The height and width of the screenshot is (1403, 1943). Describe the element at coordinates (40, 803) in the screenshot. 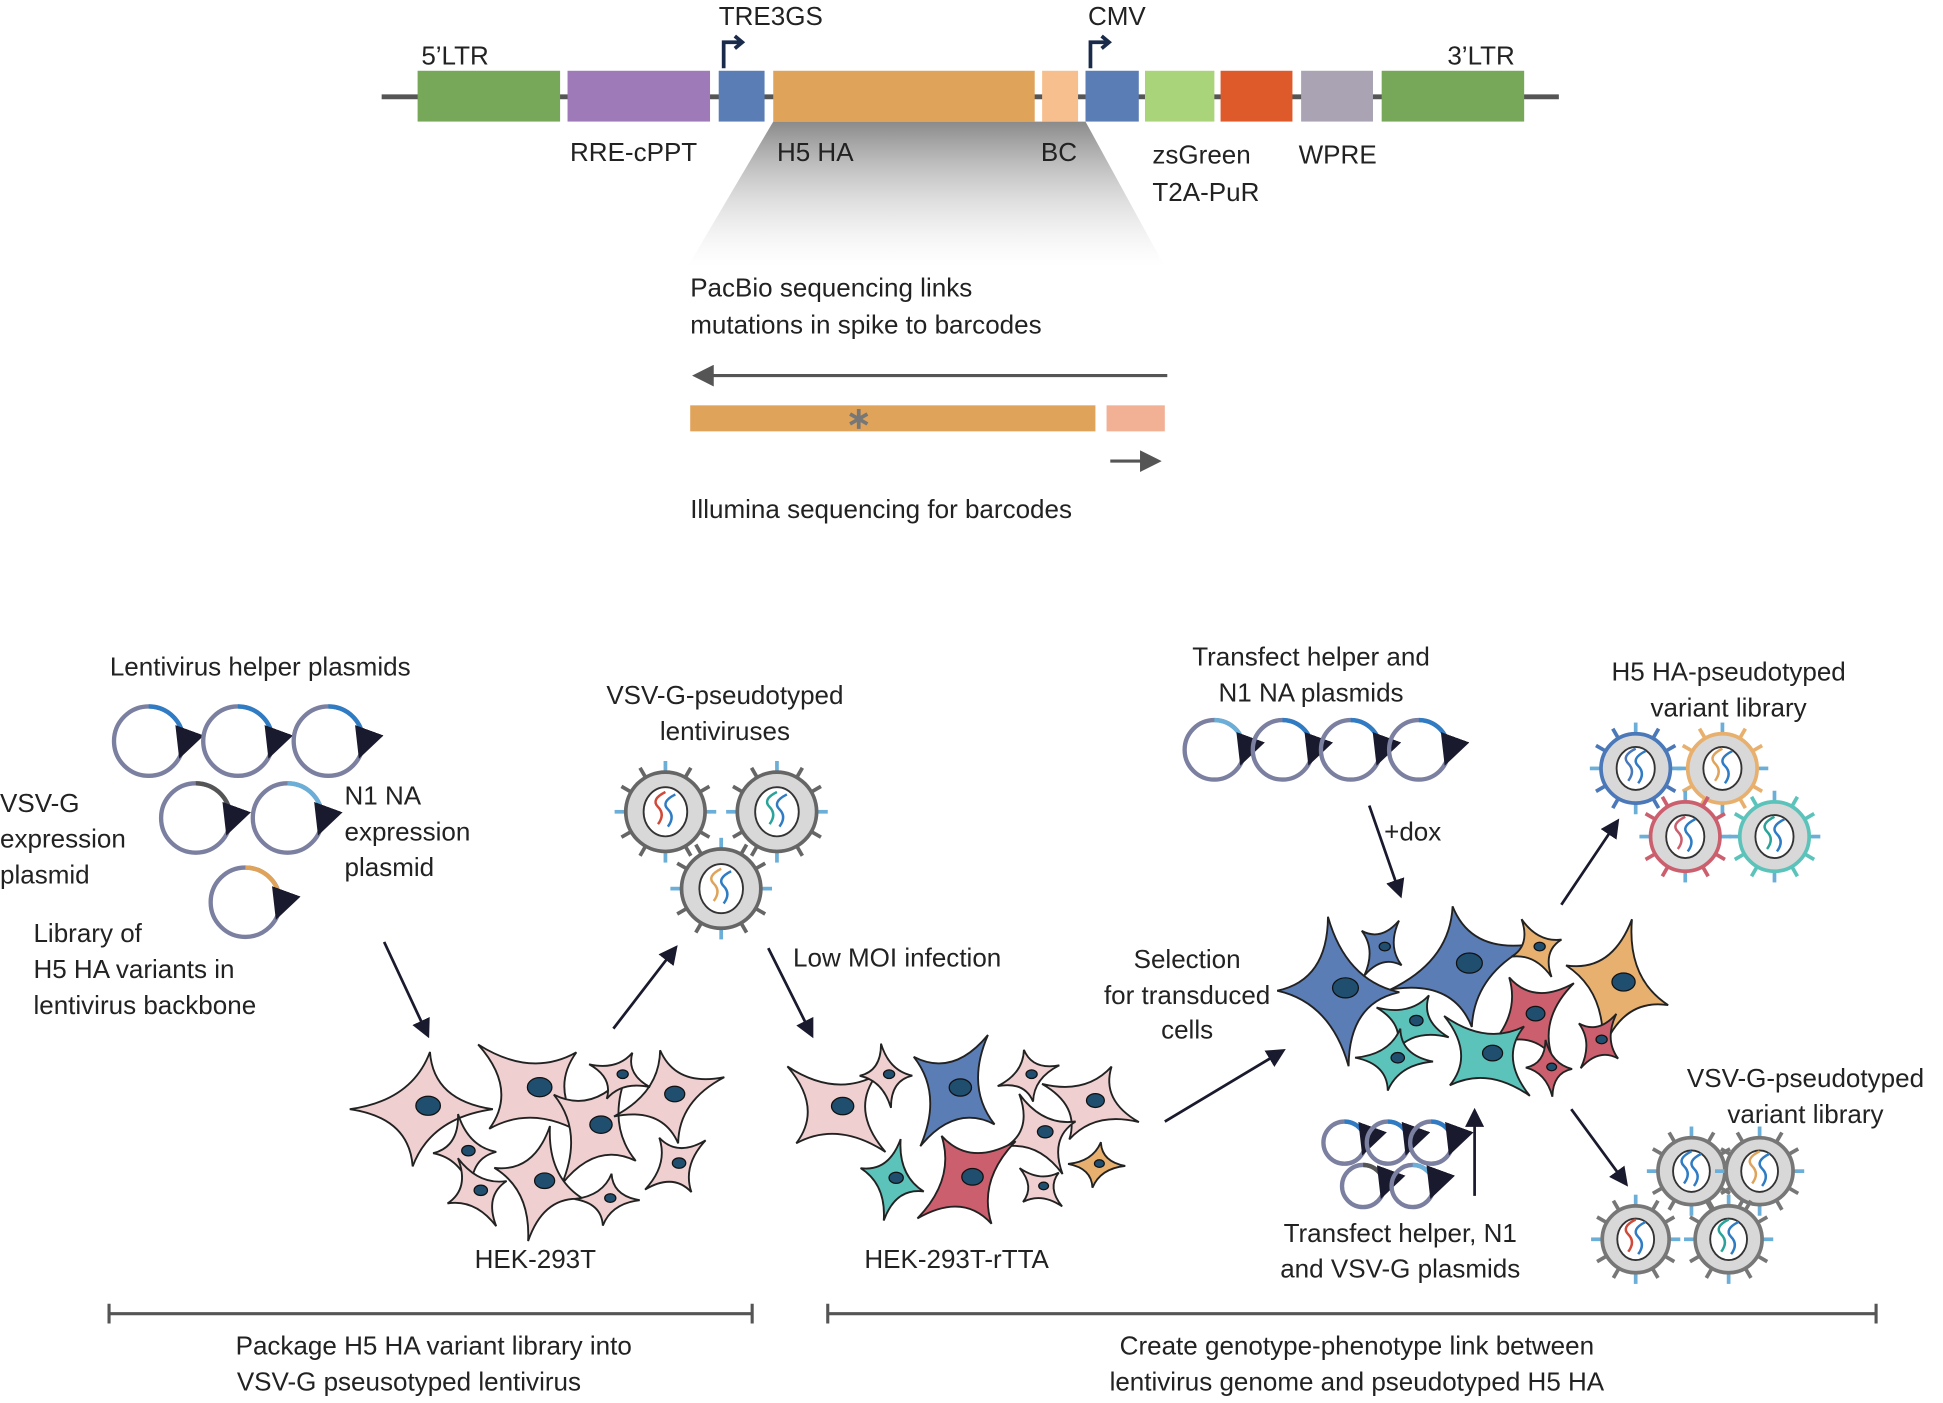

I see `text: VSV-G` at that location.